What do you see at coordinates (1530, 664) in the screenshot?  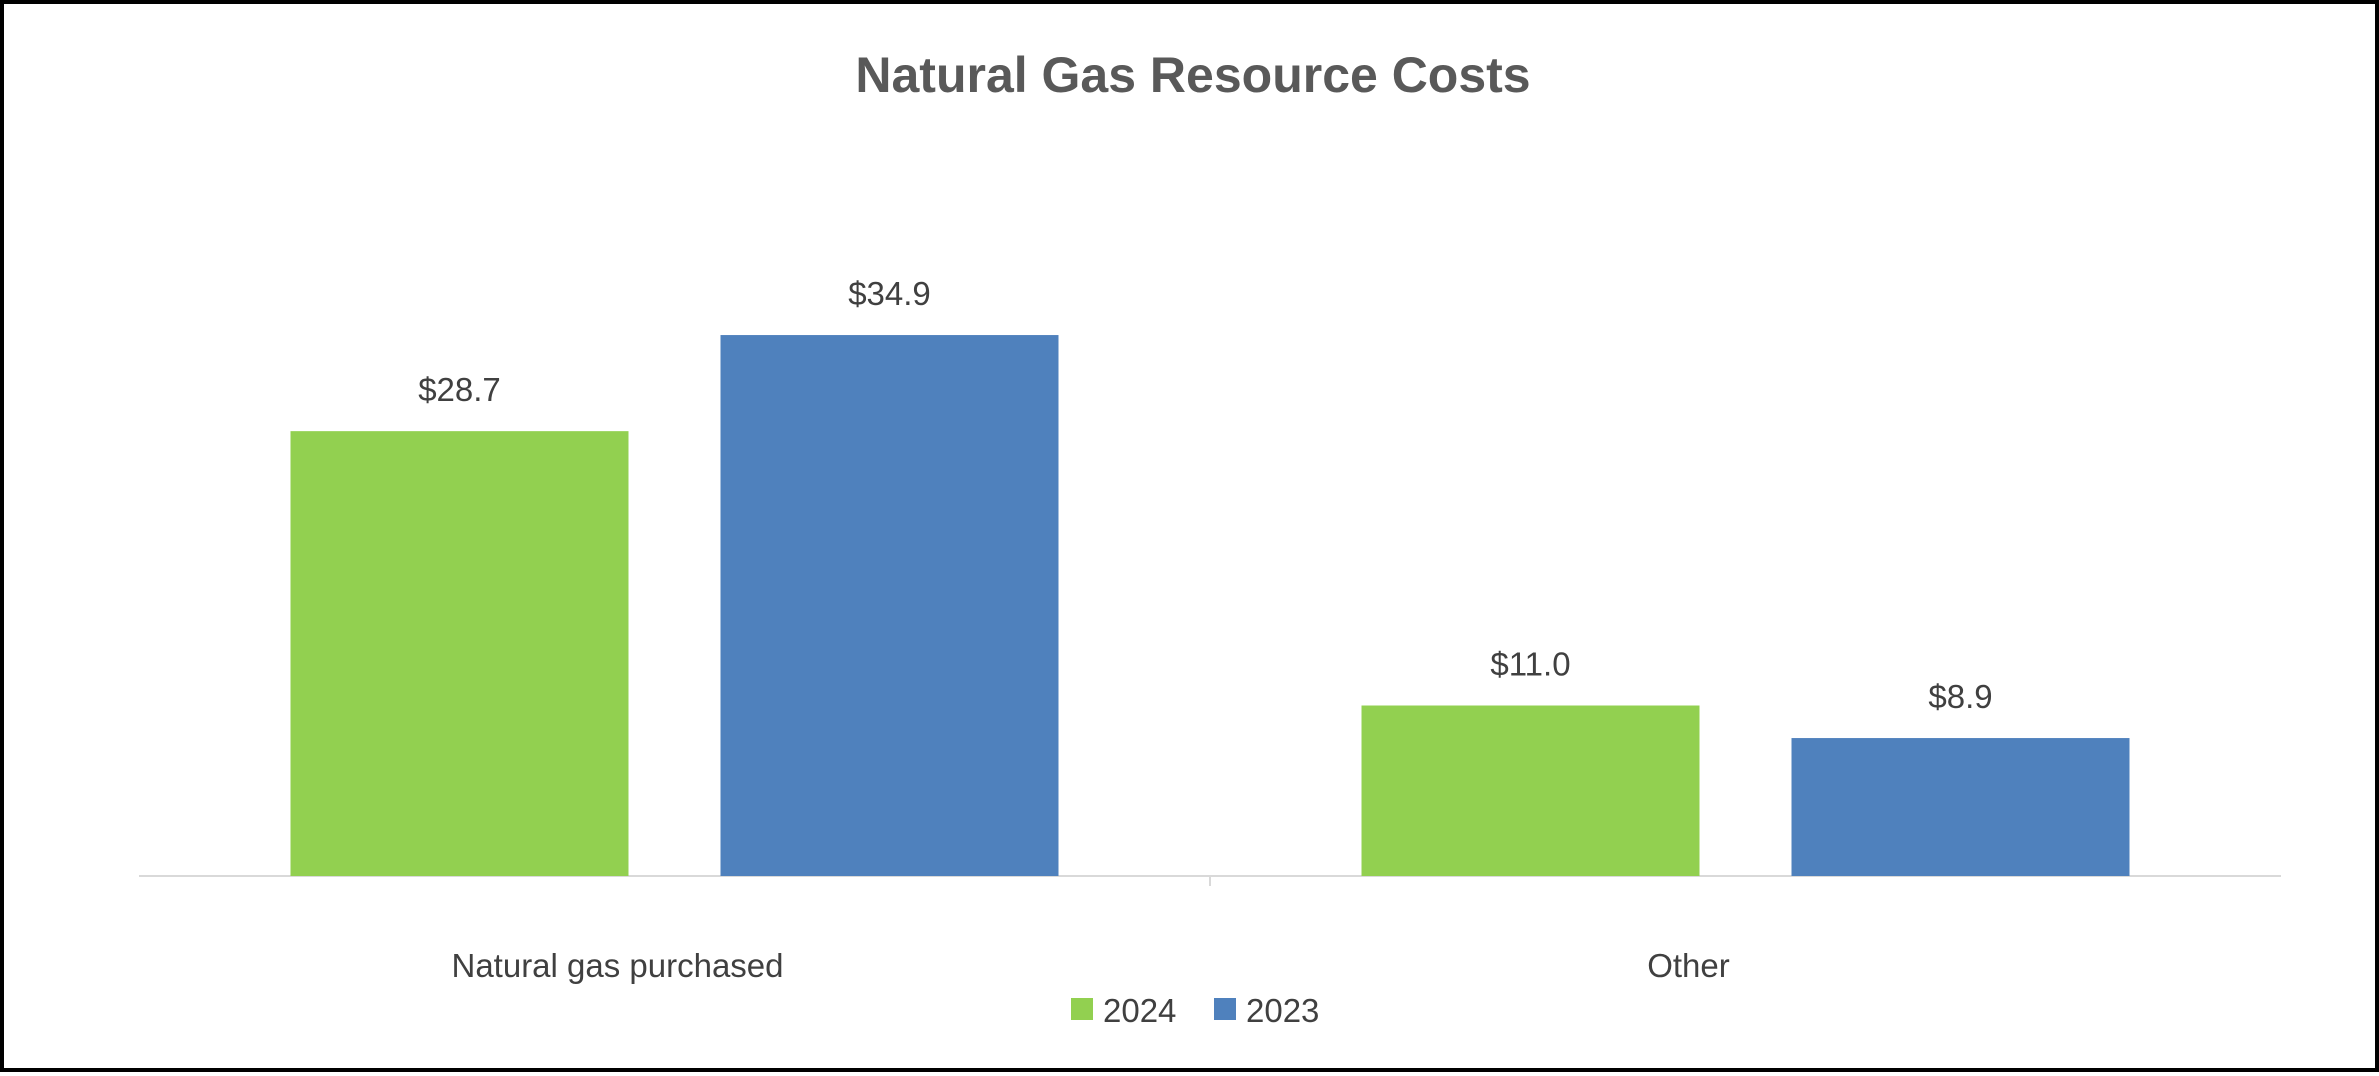 I see `data-label-2024-1: $11.0` at bounding box center [1530, 664].